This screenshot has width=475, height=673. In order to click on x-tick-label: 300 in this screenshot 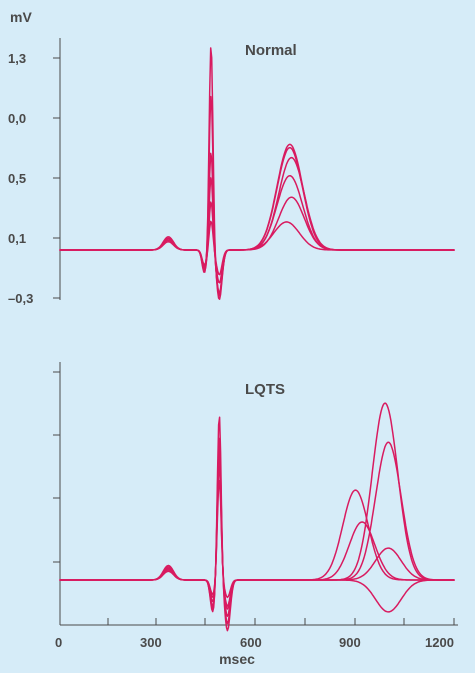, I will do `click(151, 642)`.